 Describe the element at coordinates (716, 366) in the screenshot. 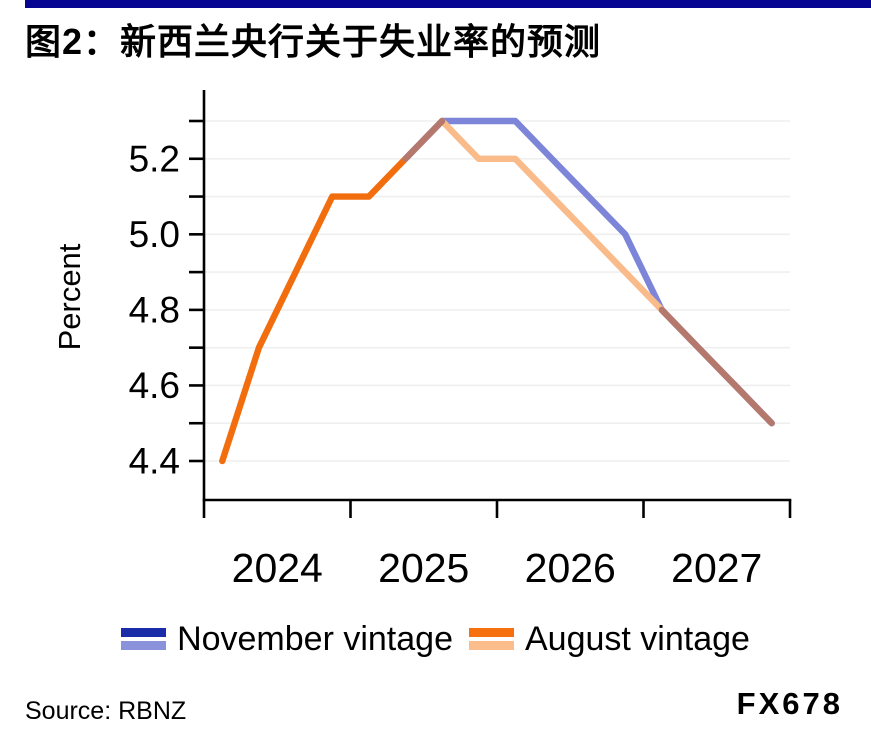

I see `line-overlap-tail` at that location.